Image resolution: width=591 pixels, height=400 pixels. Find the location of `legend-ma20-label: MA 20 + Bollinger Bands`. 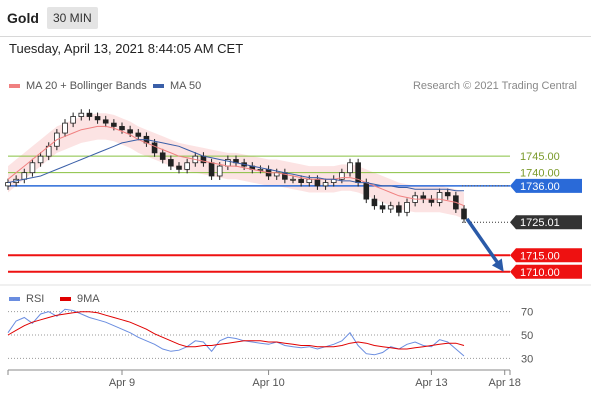

legend-ma20-label: MA 20 + Bollinger Bands is located at coordinates (86, 86).